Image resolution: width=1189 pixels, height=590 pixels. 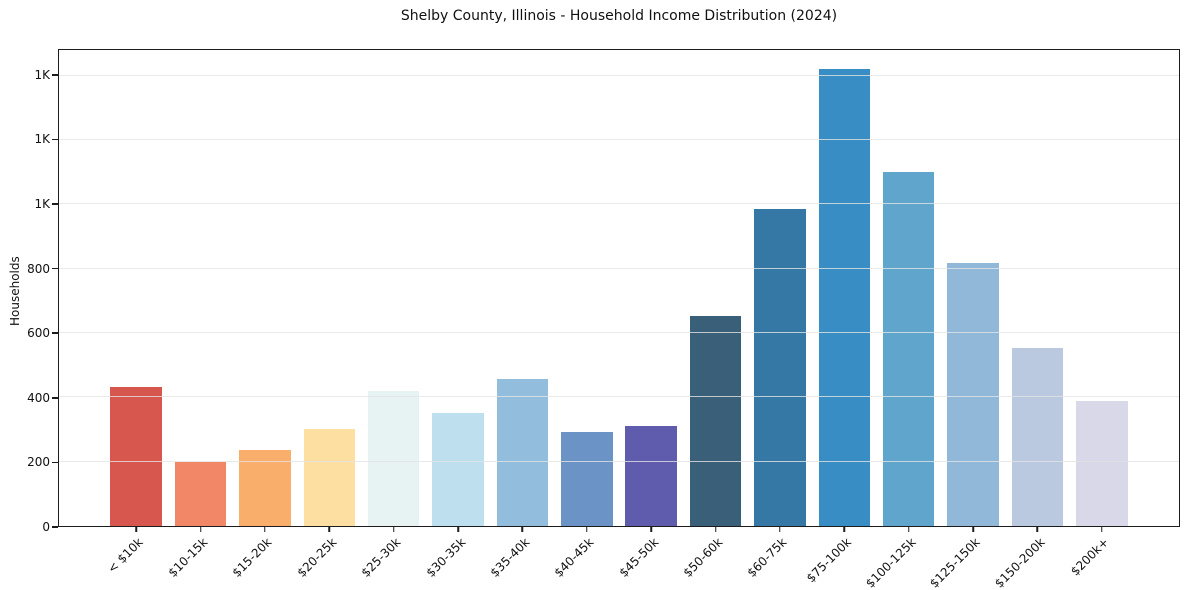 I want to click on x-tick-label: < $10k, so click(x=126, y=555).